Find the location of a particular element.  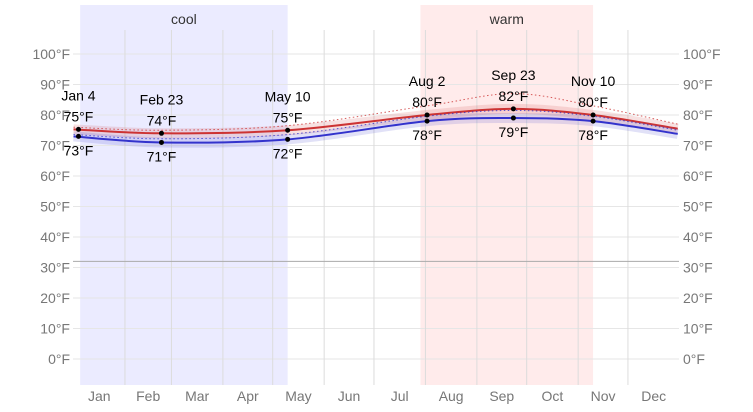

x-tick-label: Dec is located at coordinates (653, 396).